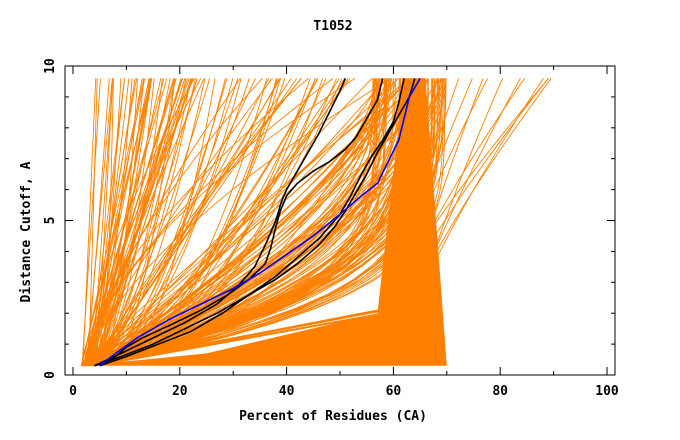 This screenshot has height=440, width=680. I want to click on y-axis-label: Distance Cutoff, A, so click(26, 231).